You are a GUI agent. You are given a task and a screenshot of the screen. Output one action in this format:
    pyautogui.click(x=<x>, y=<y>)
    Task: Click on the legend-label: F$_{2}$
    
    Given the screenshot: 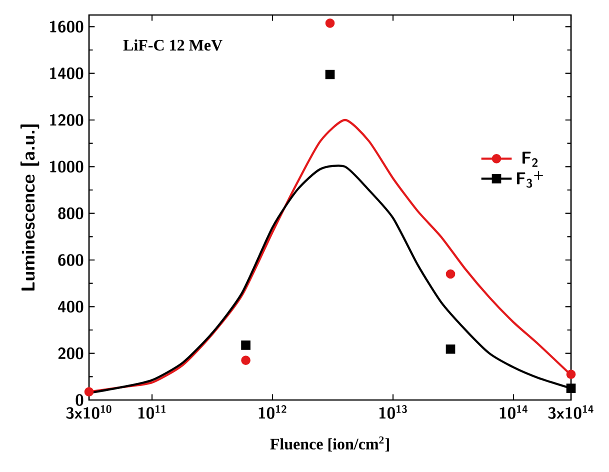 What is the action you would take?
    pyautogui.click(x=530, y=159)
    